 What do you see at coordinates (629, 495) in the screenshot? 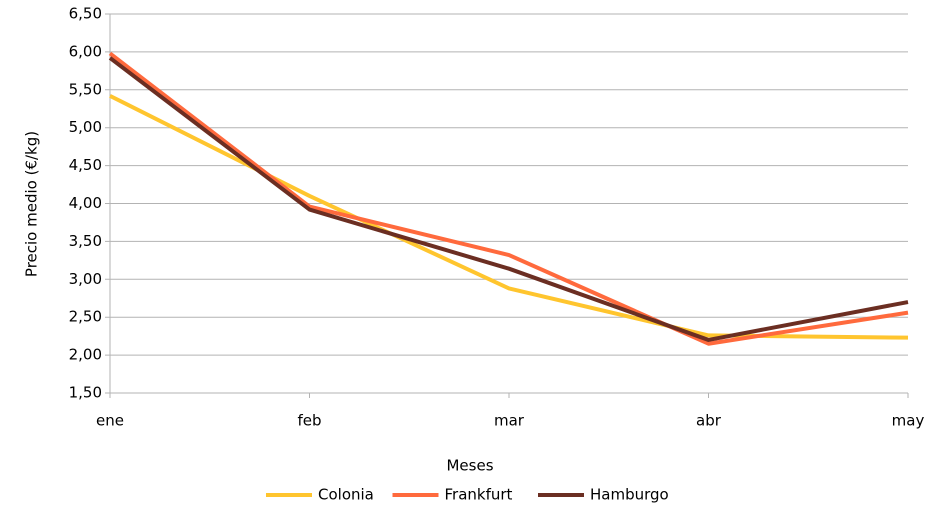
I see `legend-label: Hamburgo` at bounding box center [629, 495].